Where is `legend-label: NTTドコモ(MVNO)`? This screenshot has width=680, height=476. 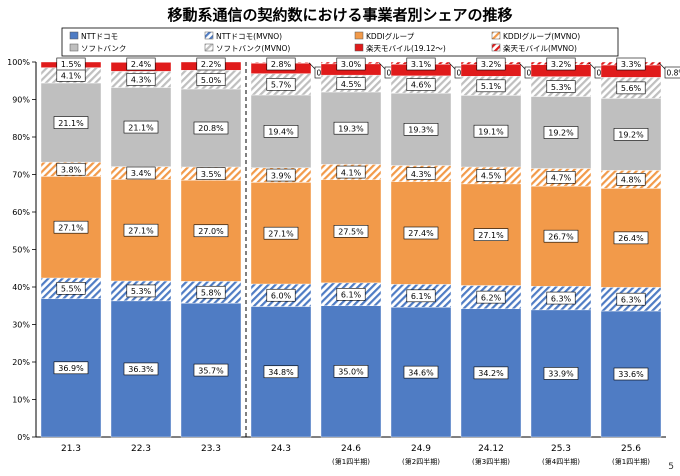 legend-label: NTTドコモ(MVNO) is located at coordinates (249, 36).